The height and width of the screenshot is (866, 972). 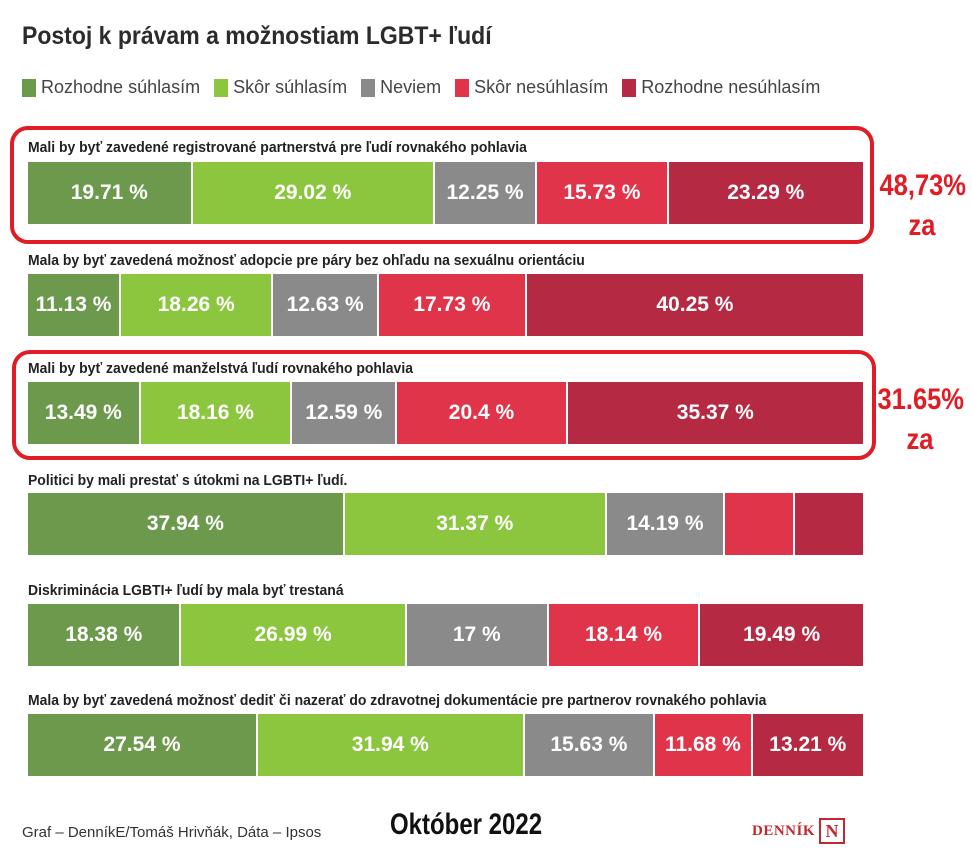 What do you see at coordinates (121, 87) in the screenshot?
I see `legend-label: Rozhodne súhlasím` at bounding box center [121, 87].